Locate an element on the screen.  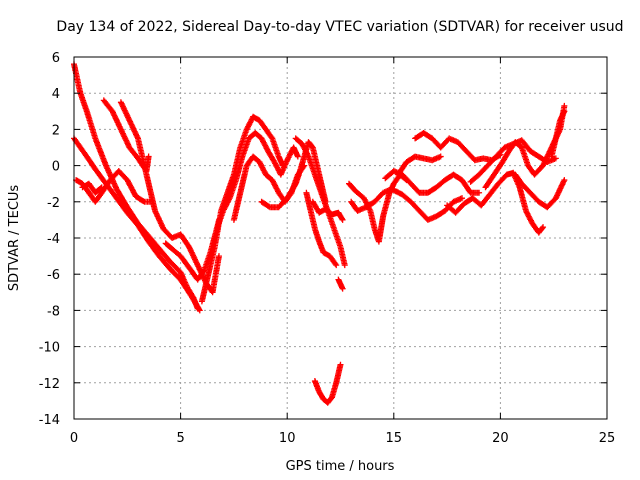
y-tick-label: 6 is located at coordinates (56, 58).